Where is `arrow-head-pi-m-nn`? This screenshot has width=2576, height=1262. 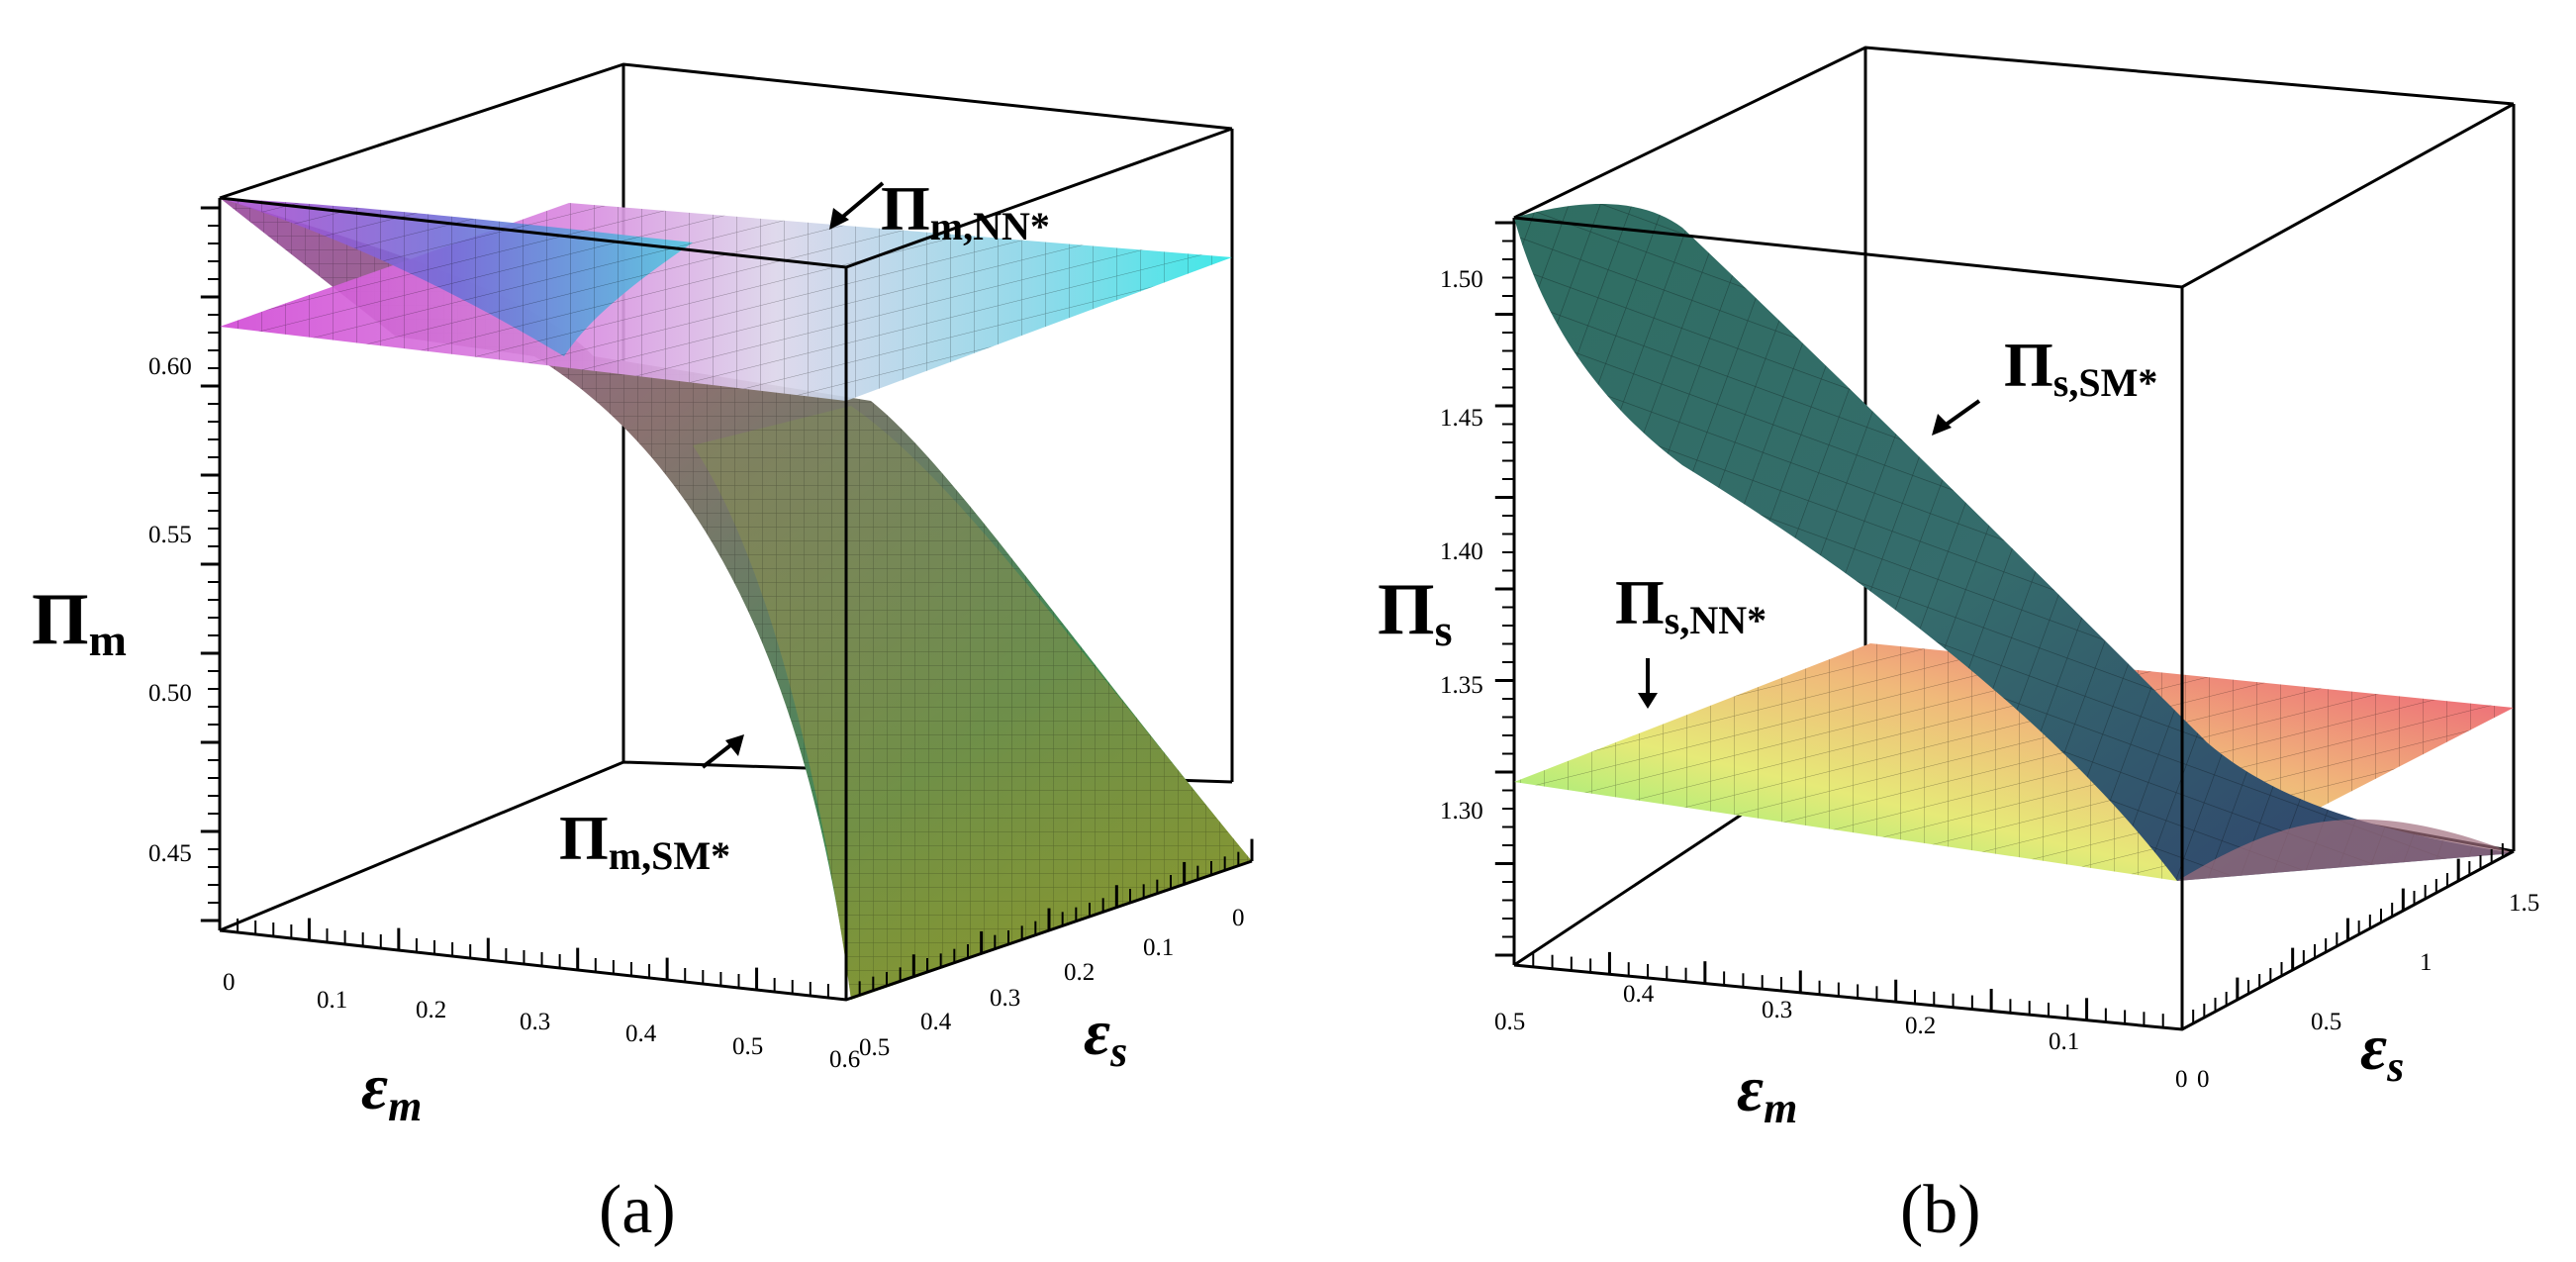
arrow-head-pi-m-nn is located at coordinates (839, 219).